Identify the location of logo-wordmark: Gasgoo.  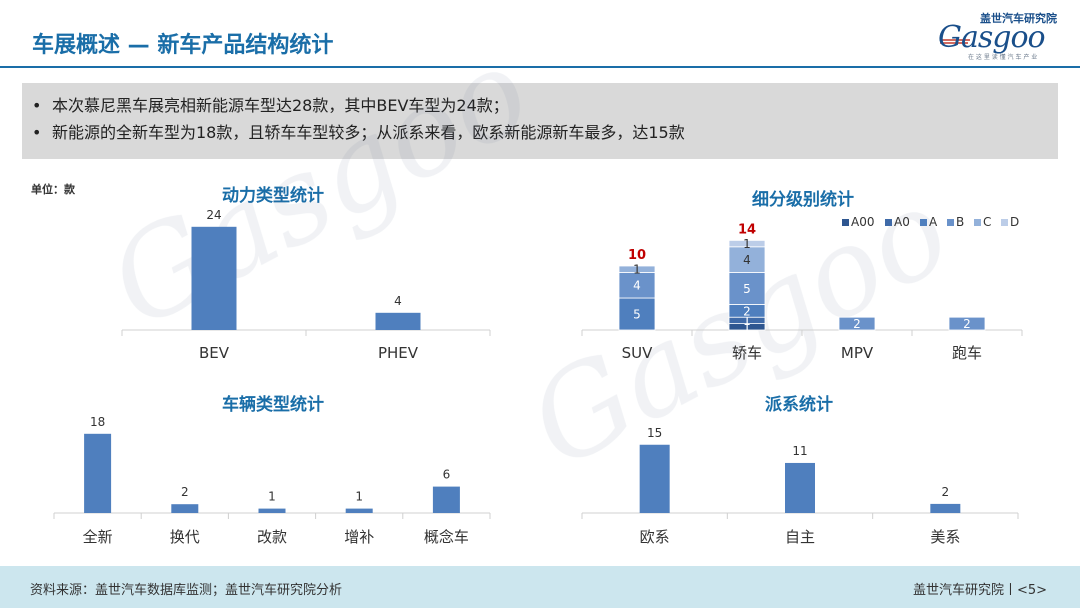
(992, 37).